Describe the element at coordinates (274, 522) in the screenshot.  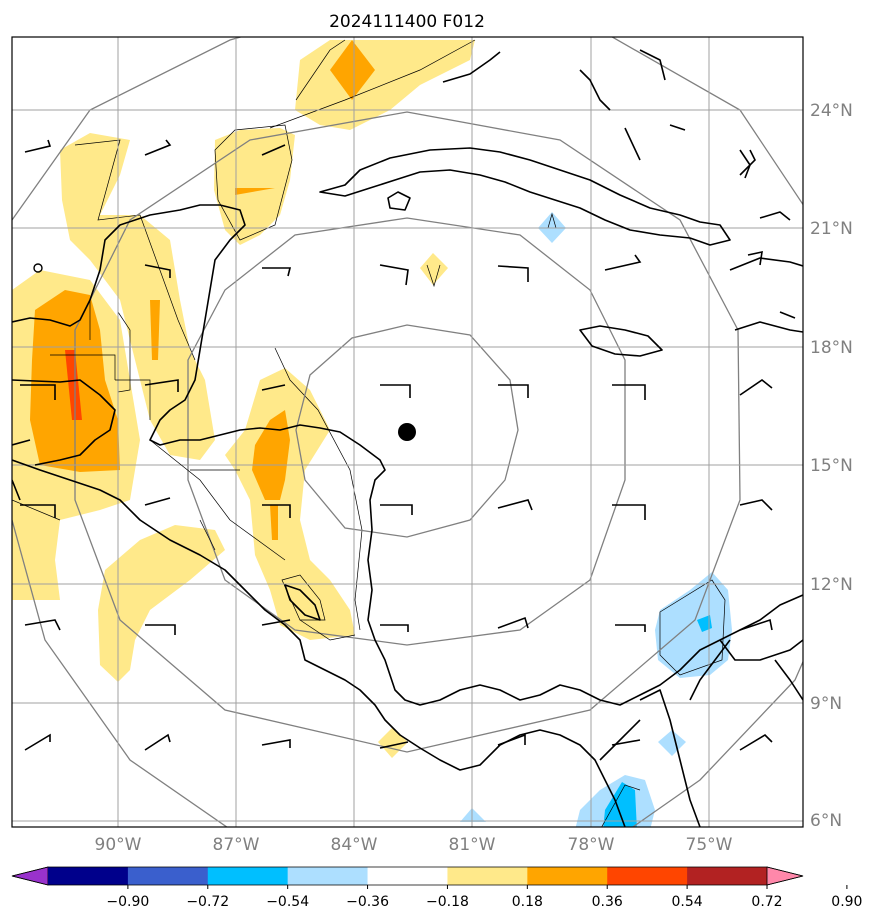
I see `shade-orange-small` at that location.